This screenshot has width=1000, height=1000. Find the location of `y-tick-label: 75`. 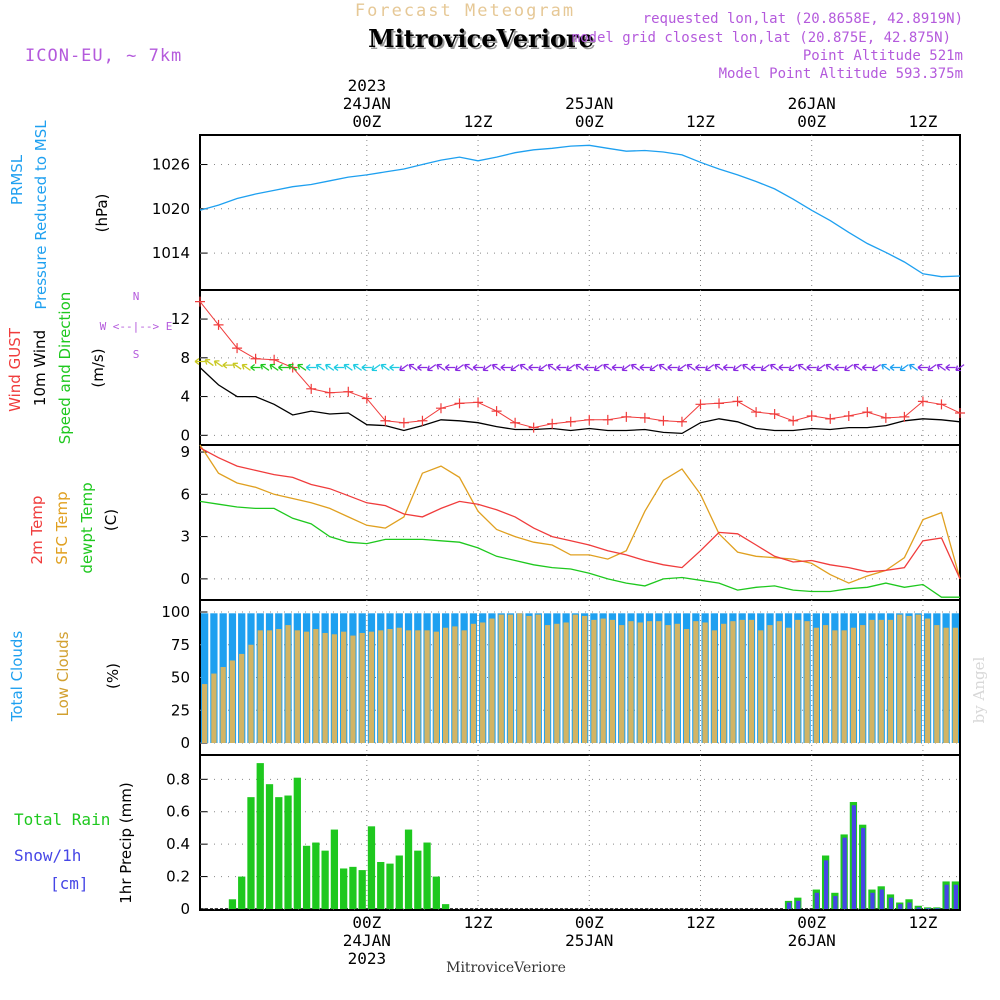

y-tick-label: 75 is located at coordinates (180, 645).